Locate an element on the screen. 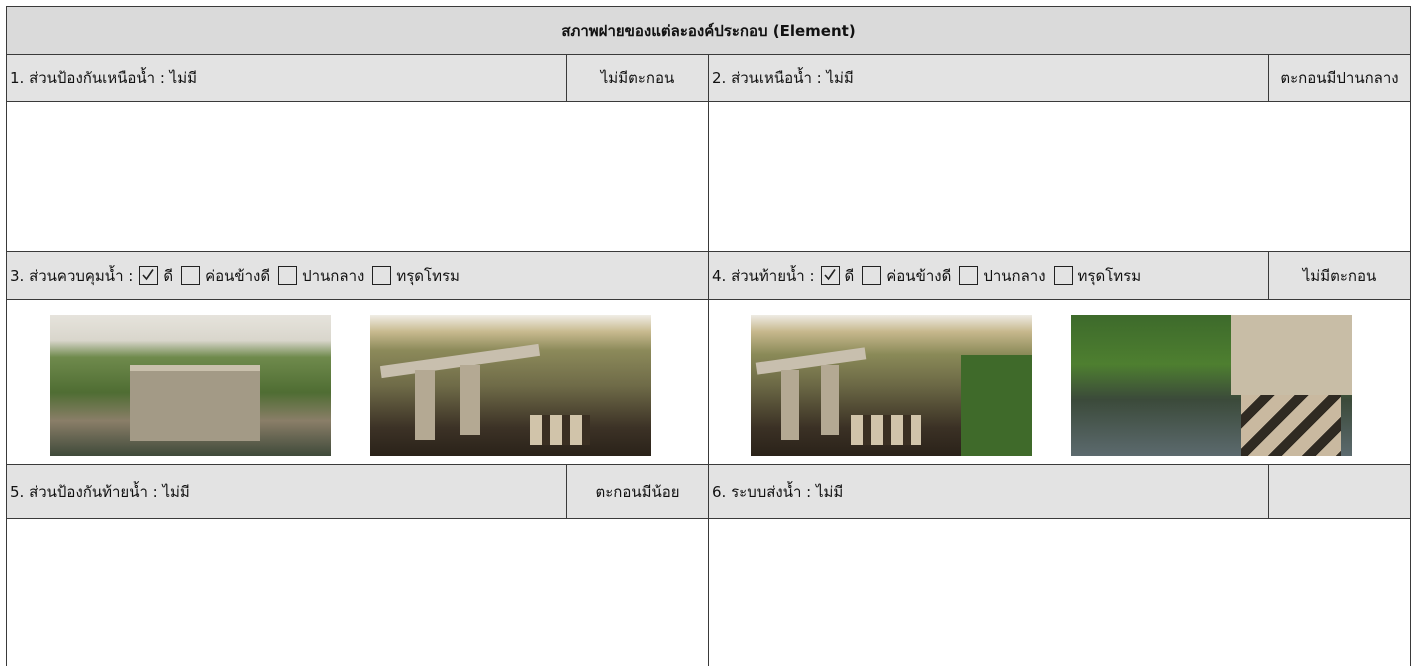 This screenshot has width=1415, height=666. section-label: 2. ส่วนเหนือน้ำ : ไม่มี is located at coordinates (988, 78).